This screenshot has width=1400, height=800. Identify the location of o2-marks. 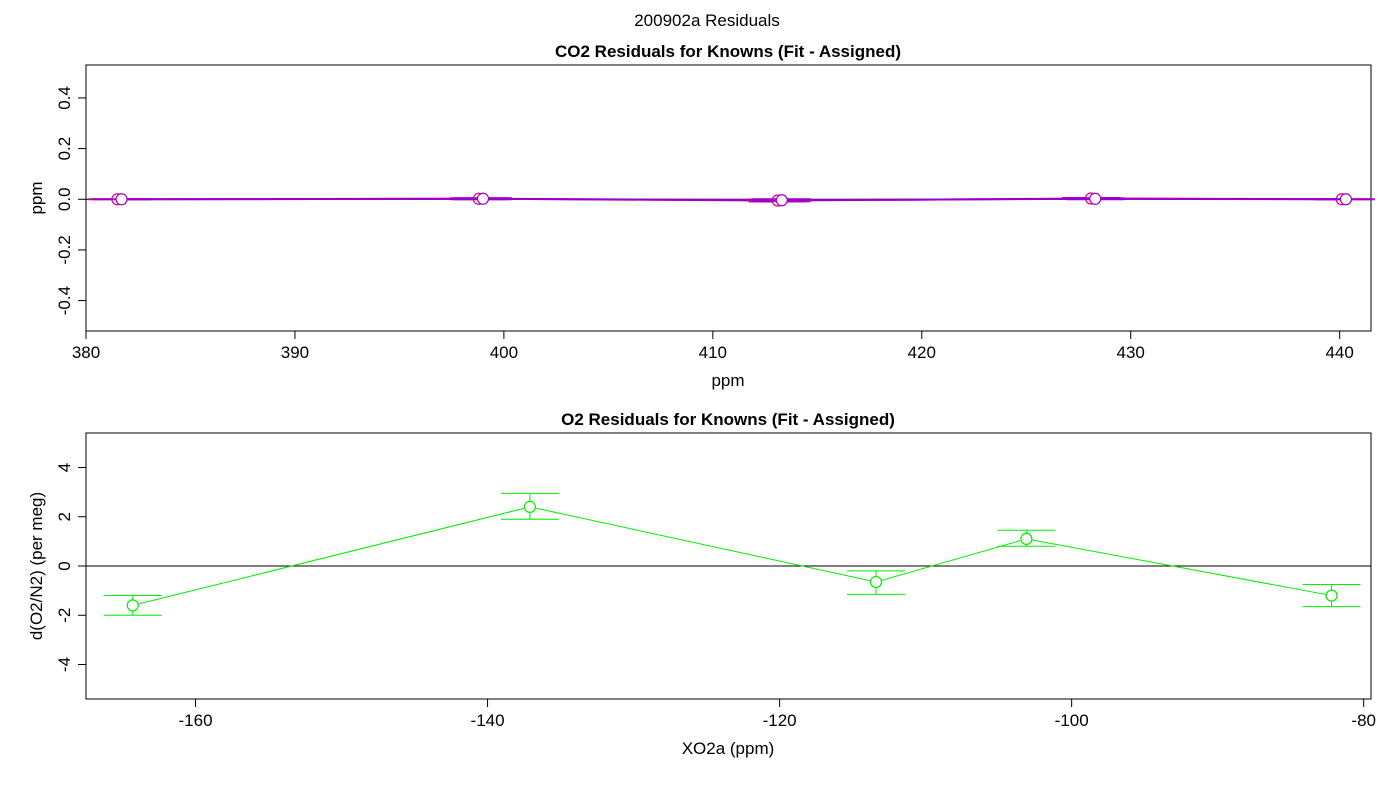
(728, 554).